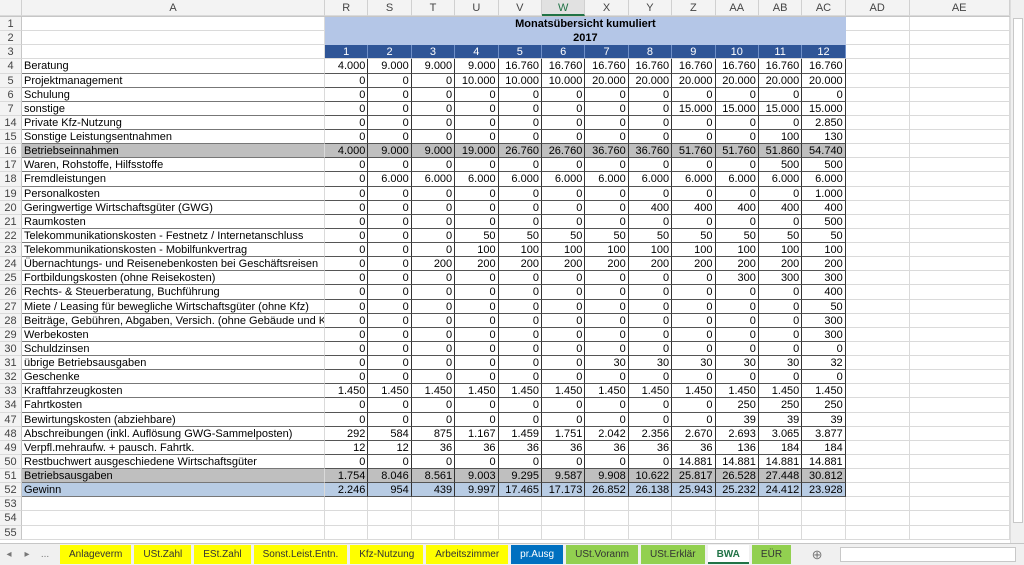  Describe the element at coordinates (694, 80) in the screenshot. I see `value-cell: 20.000` at that location.